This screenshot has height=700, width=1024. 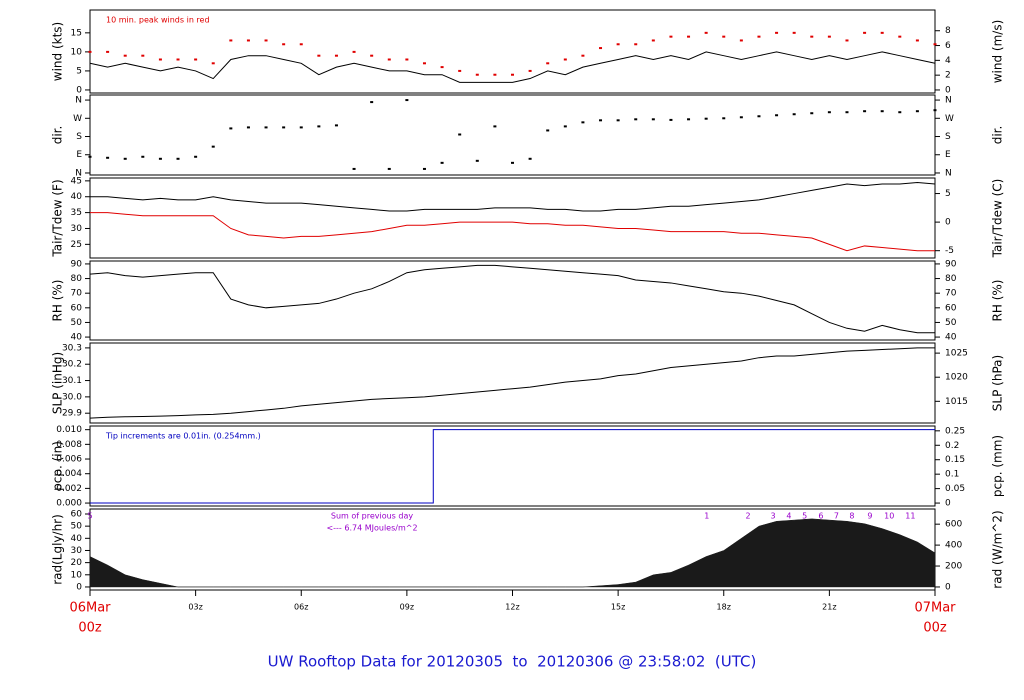 What do you see at coordinates (78, 173) in the screenshot?
I see `y-tick-label: N` at bounding box center [78, 173].